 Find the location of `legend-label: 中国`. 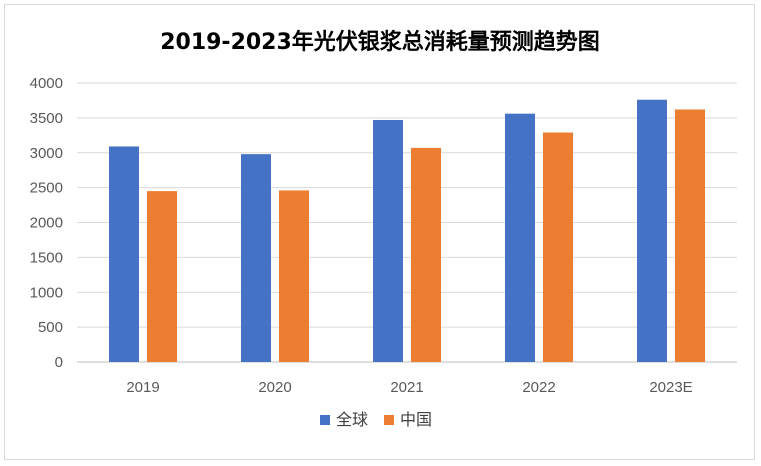

legend-label: 中国 is located at coordinates (416, 419).